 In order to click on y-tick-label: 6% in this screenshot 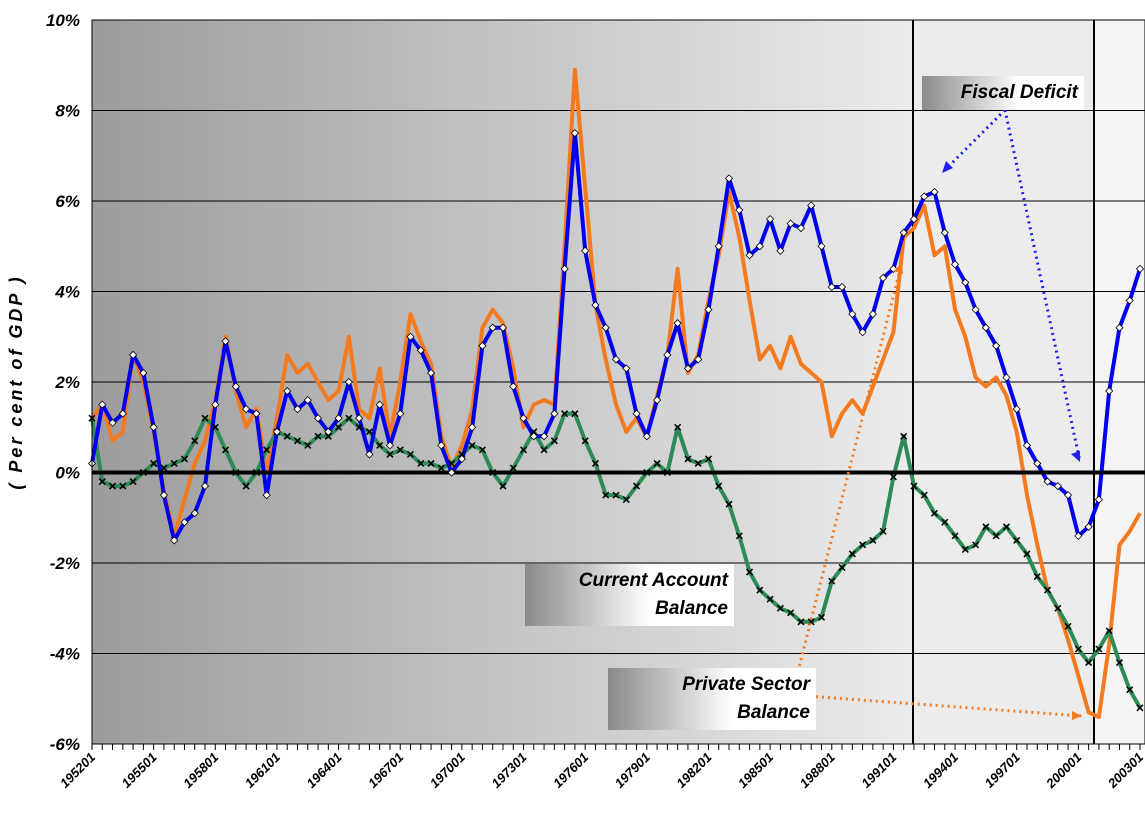, I will do `click(67, 201)`.